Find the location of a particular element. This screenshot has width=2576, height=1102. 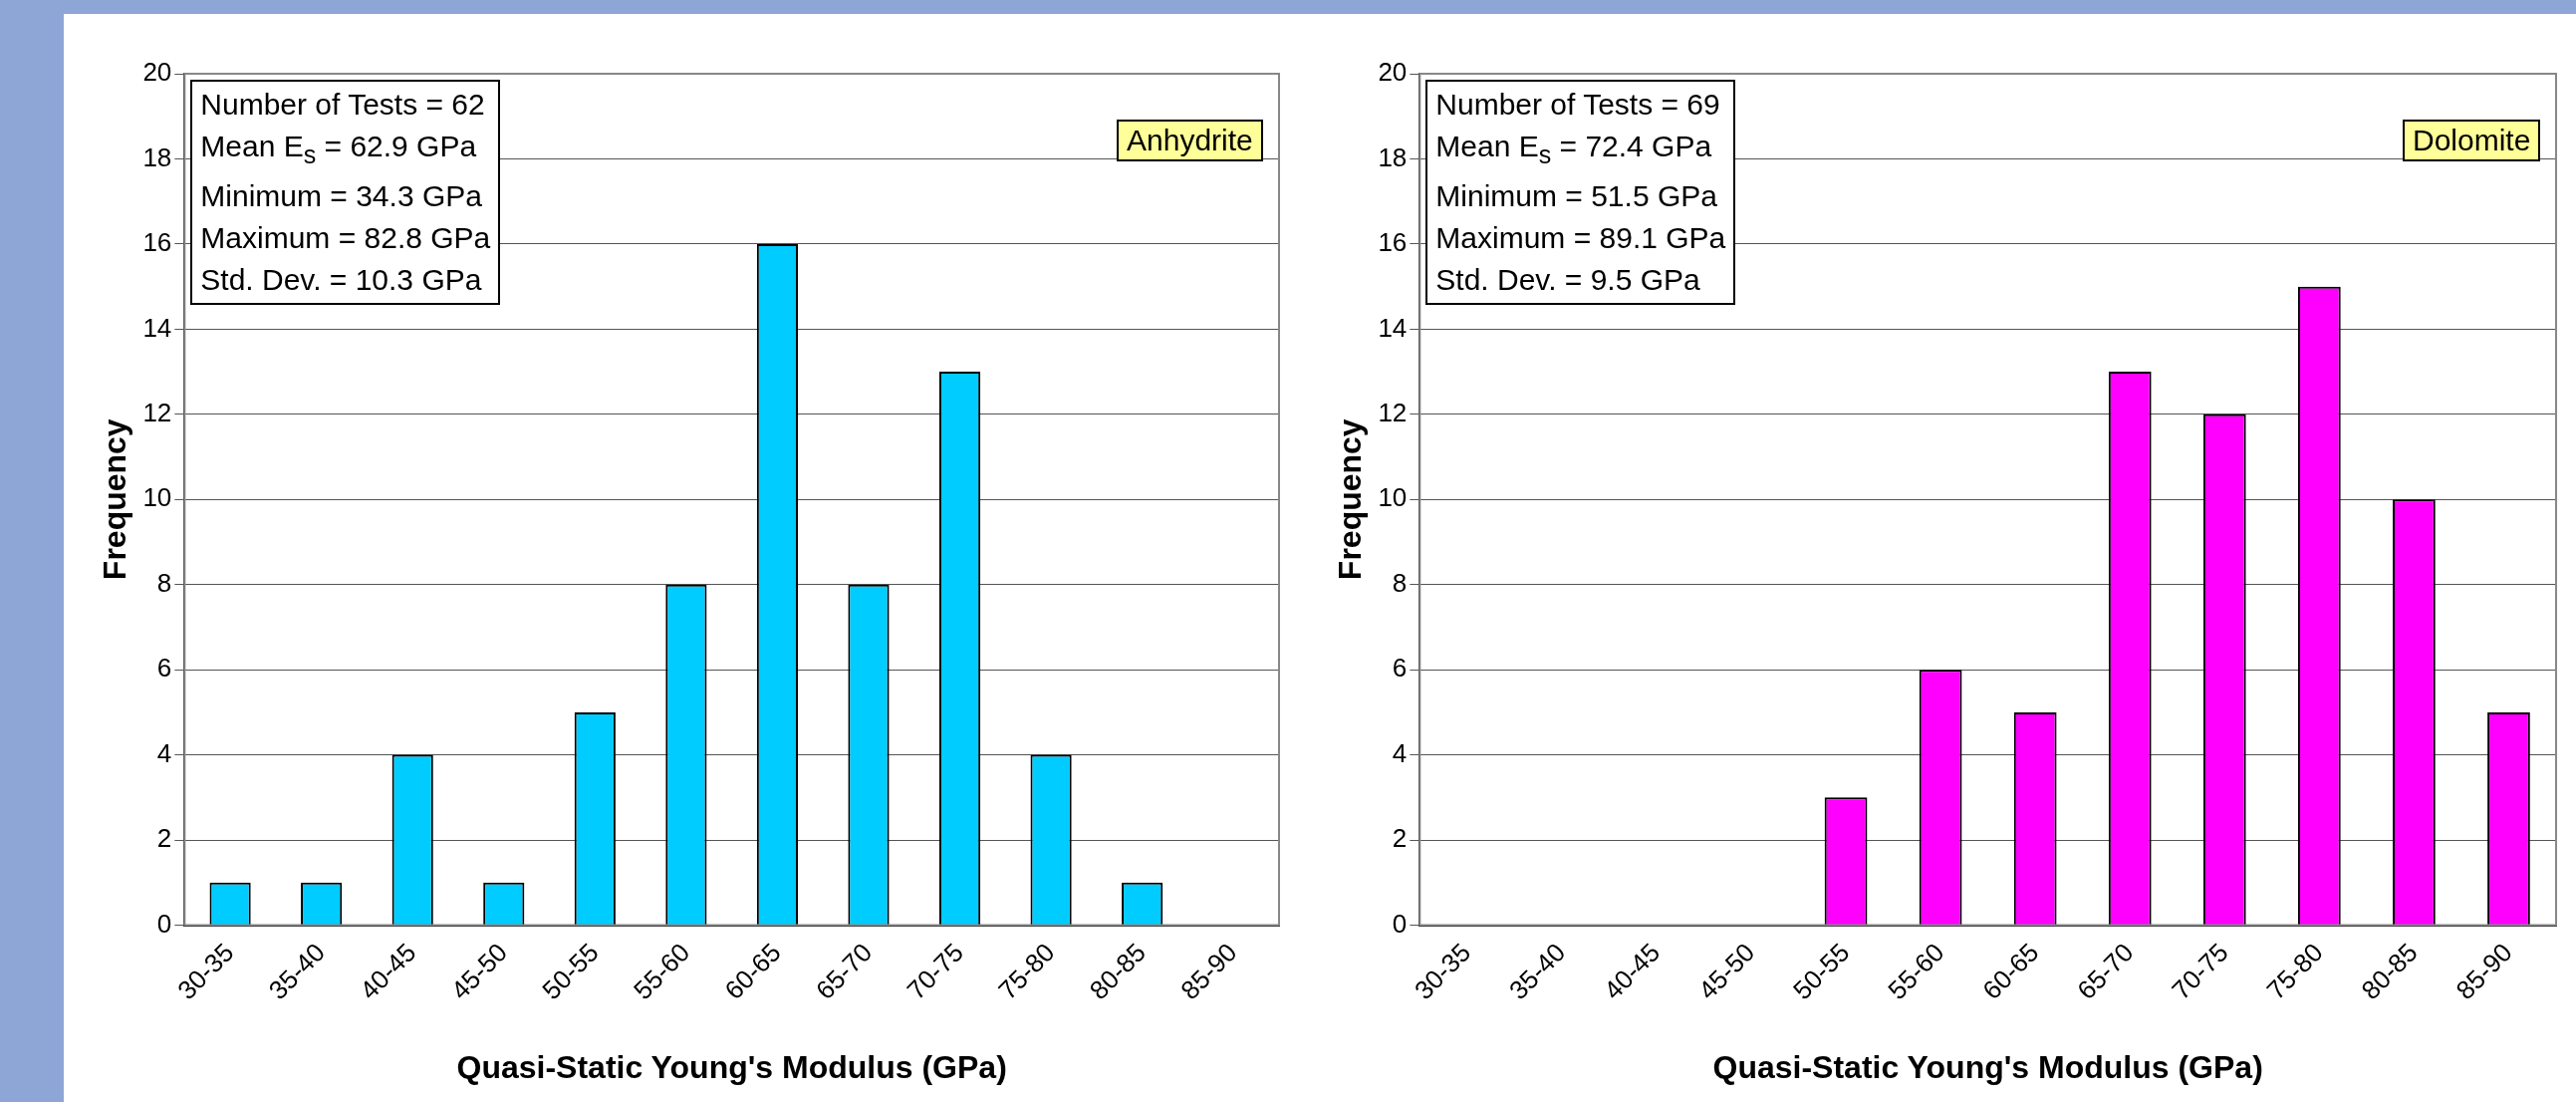

annotation: Std. Dev. = 10.3 GPa is located at coordinates (341, 280).